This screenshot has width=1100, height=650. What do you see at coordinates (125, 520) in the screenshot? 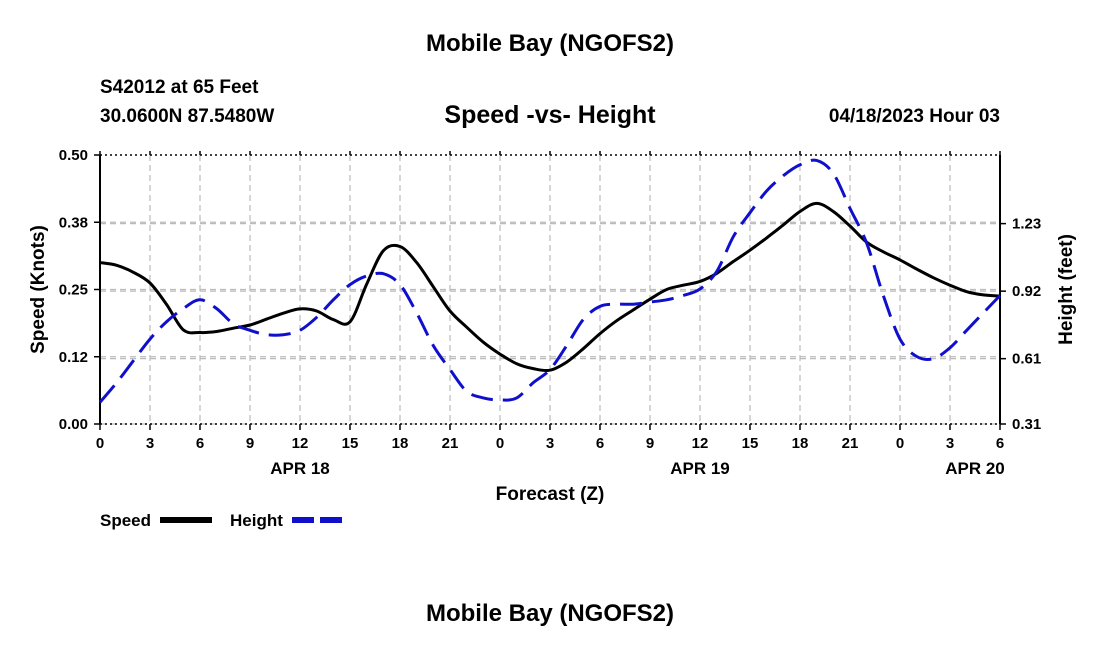
I see `legend-label-speed: Speed` at bounding box center [125, 520].